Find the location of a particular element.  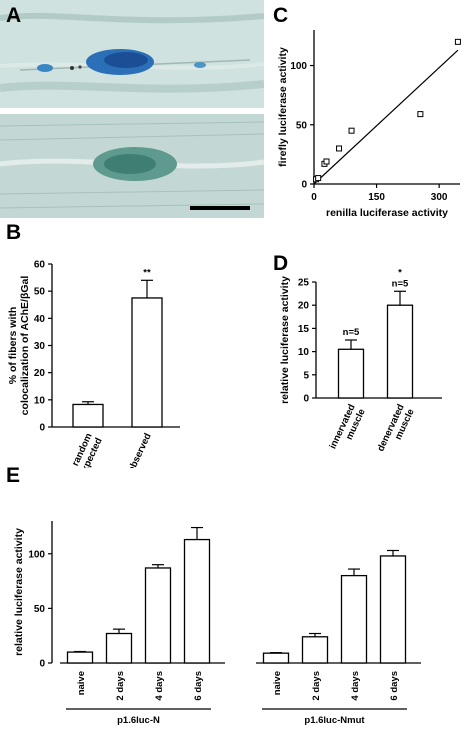

micrograph-bottom is located at coordinates (132, 166).